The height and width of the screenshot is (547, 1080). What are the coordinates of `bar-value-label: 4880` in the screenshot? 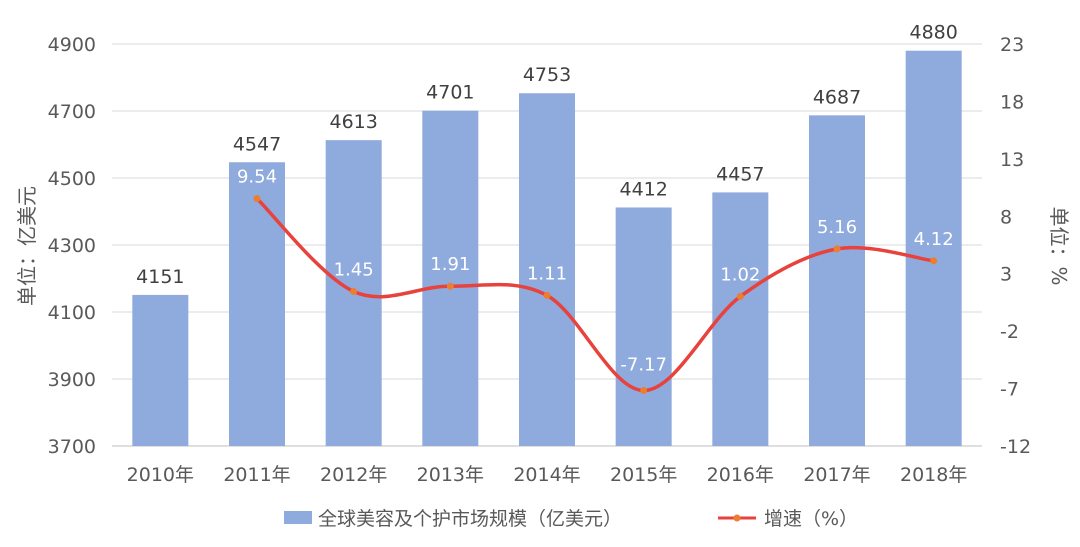 It's located at (933, 33).